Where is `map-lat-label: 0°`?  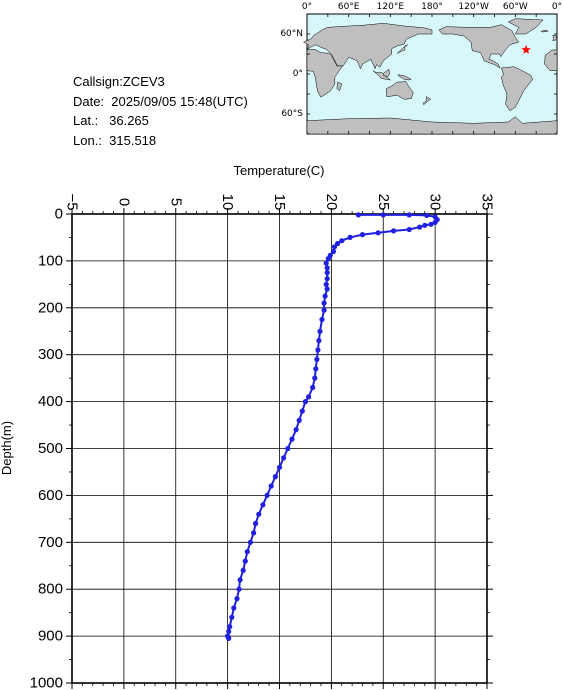 map-lat-label: 0° is located at coordinates (298, 74).